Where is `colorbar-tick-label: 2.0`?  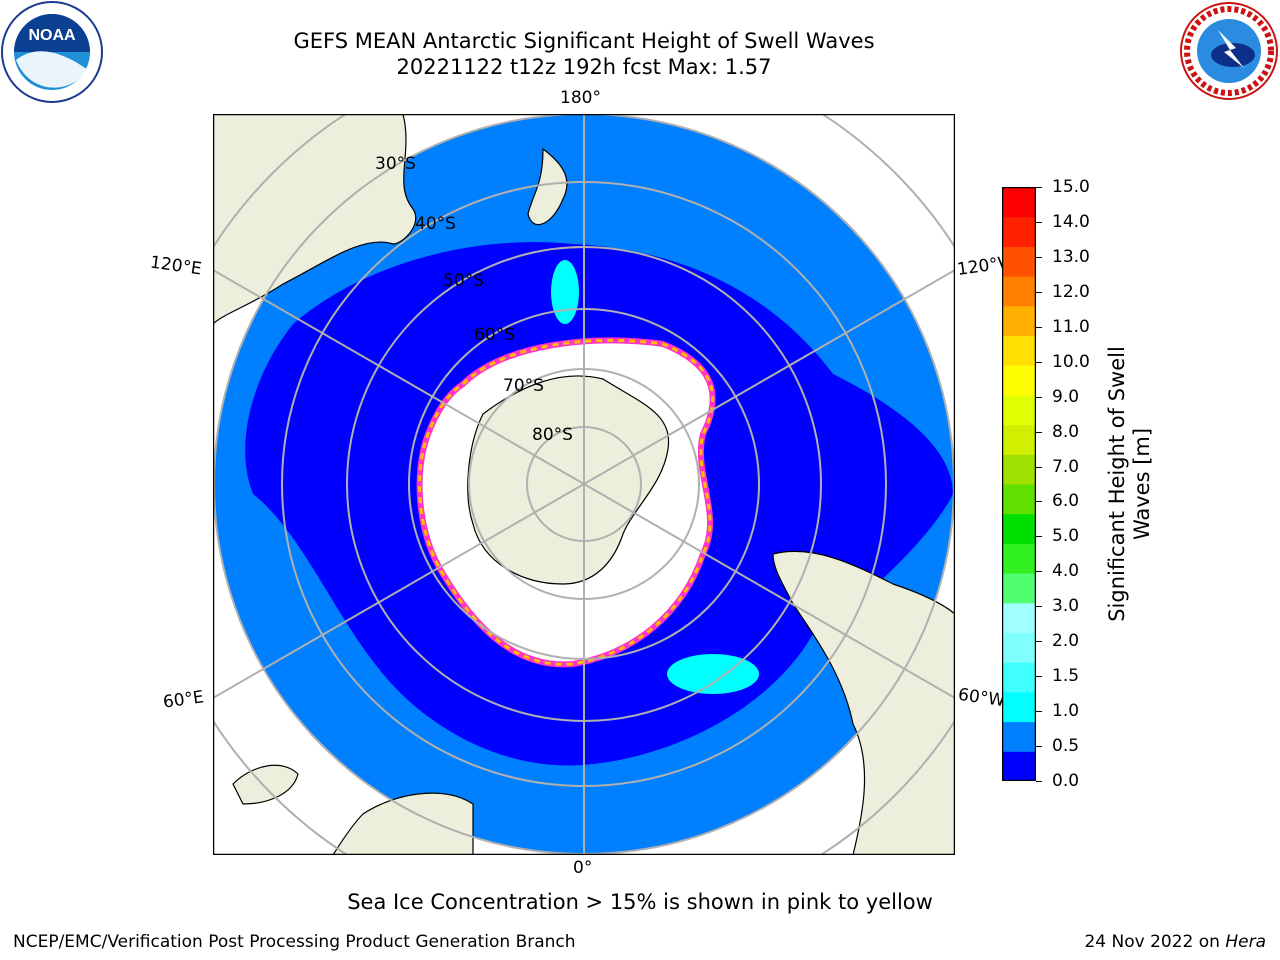 colorbar-tick-label: 2.0 is located at coordinates (1066, 641).